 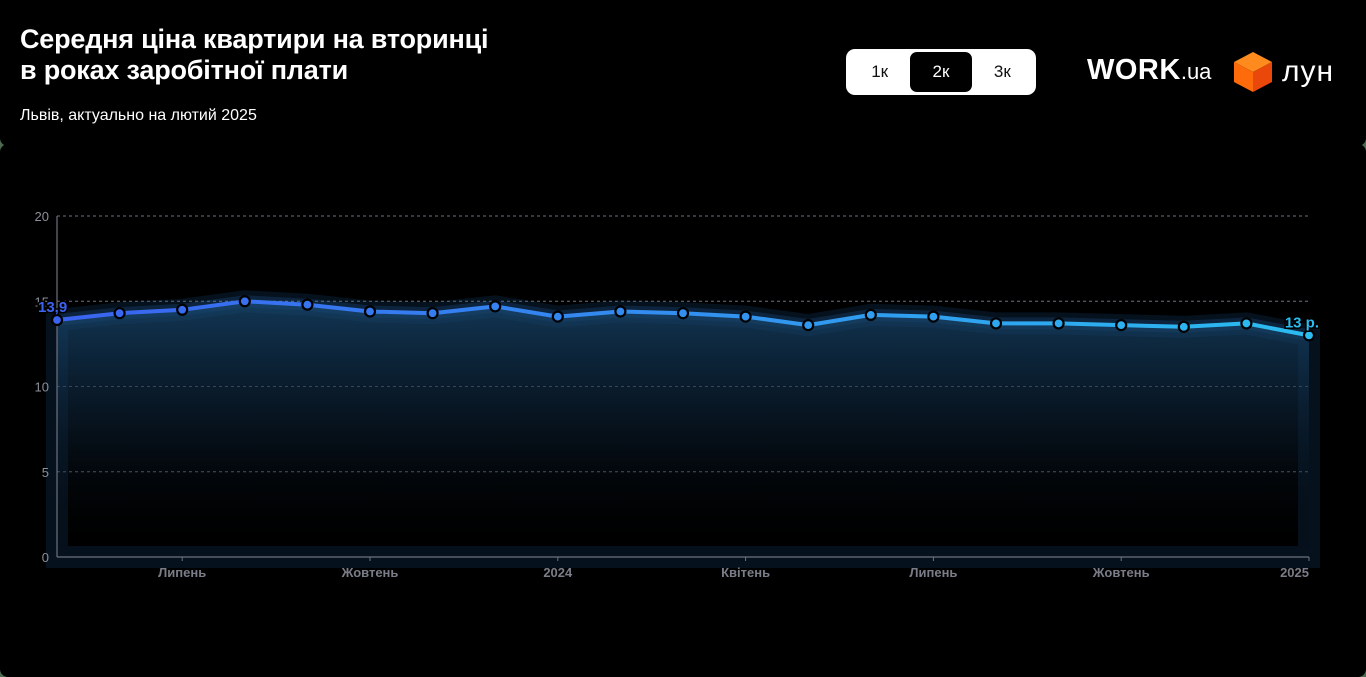 I want to click on lun-logo: лун, so click(x=1283, y=72).